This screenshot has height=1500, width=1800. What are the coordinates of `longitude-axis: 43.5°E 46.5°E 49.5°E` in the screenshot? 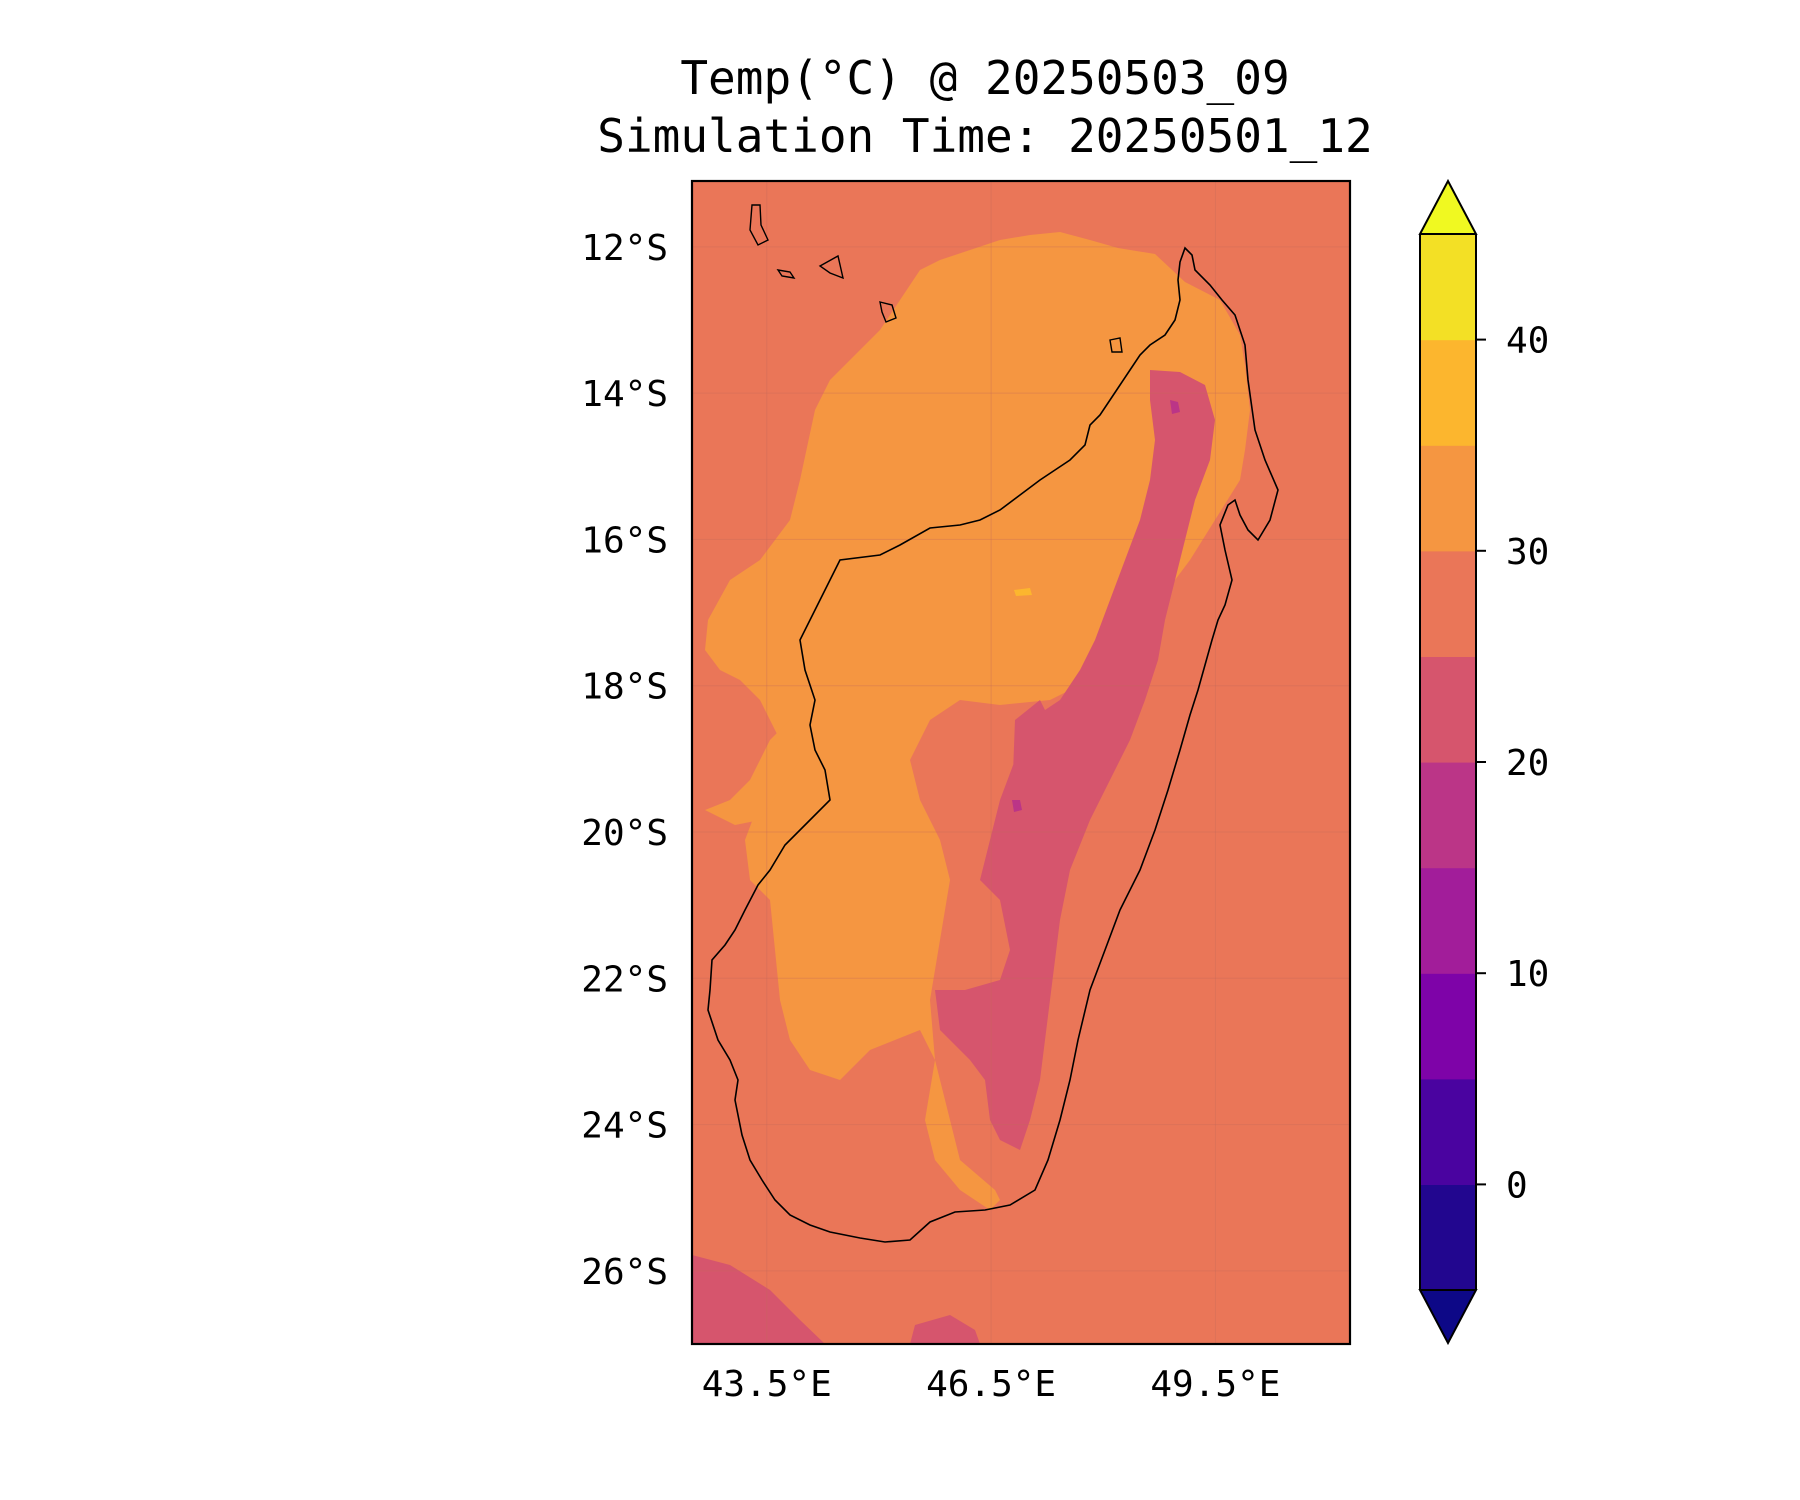 It's located at (991, 1384).